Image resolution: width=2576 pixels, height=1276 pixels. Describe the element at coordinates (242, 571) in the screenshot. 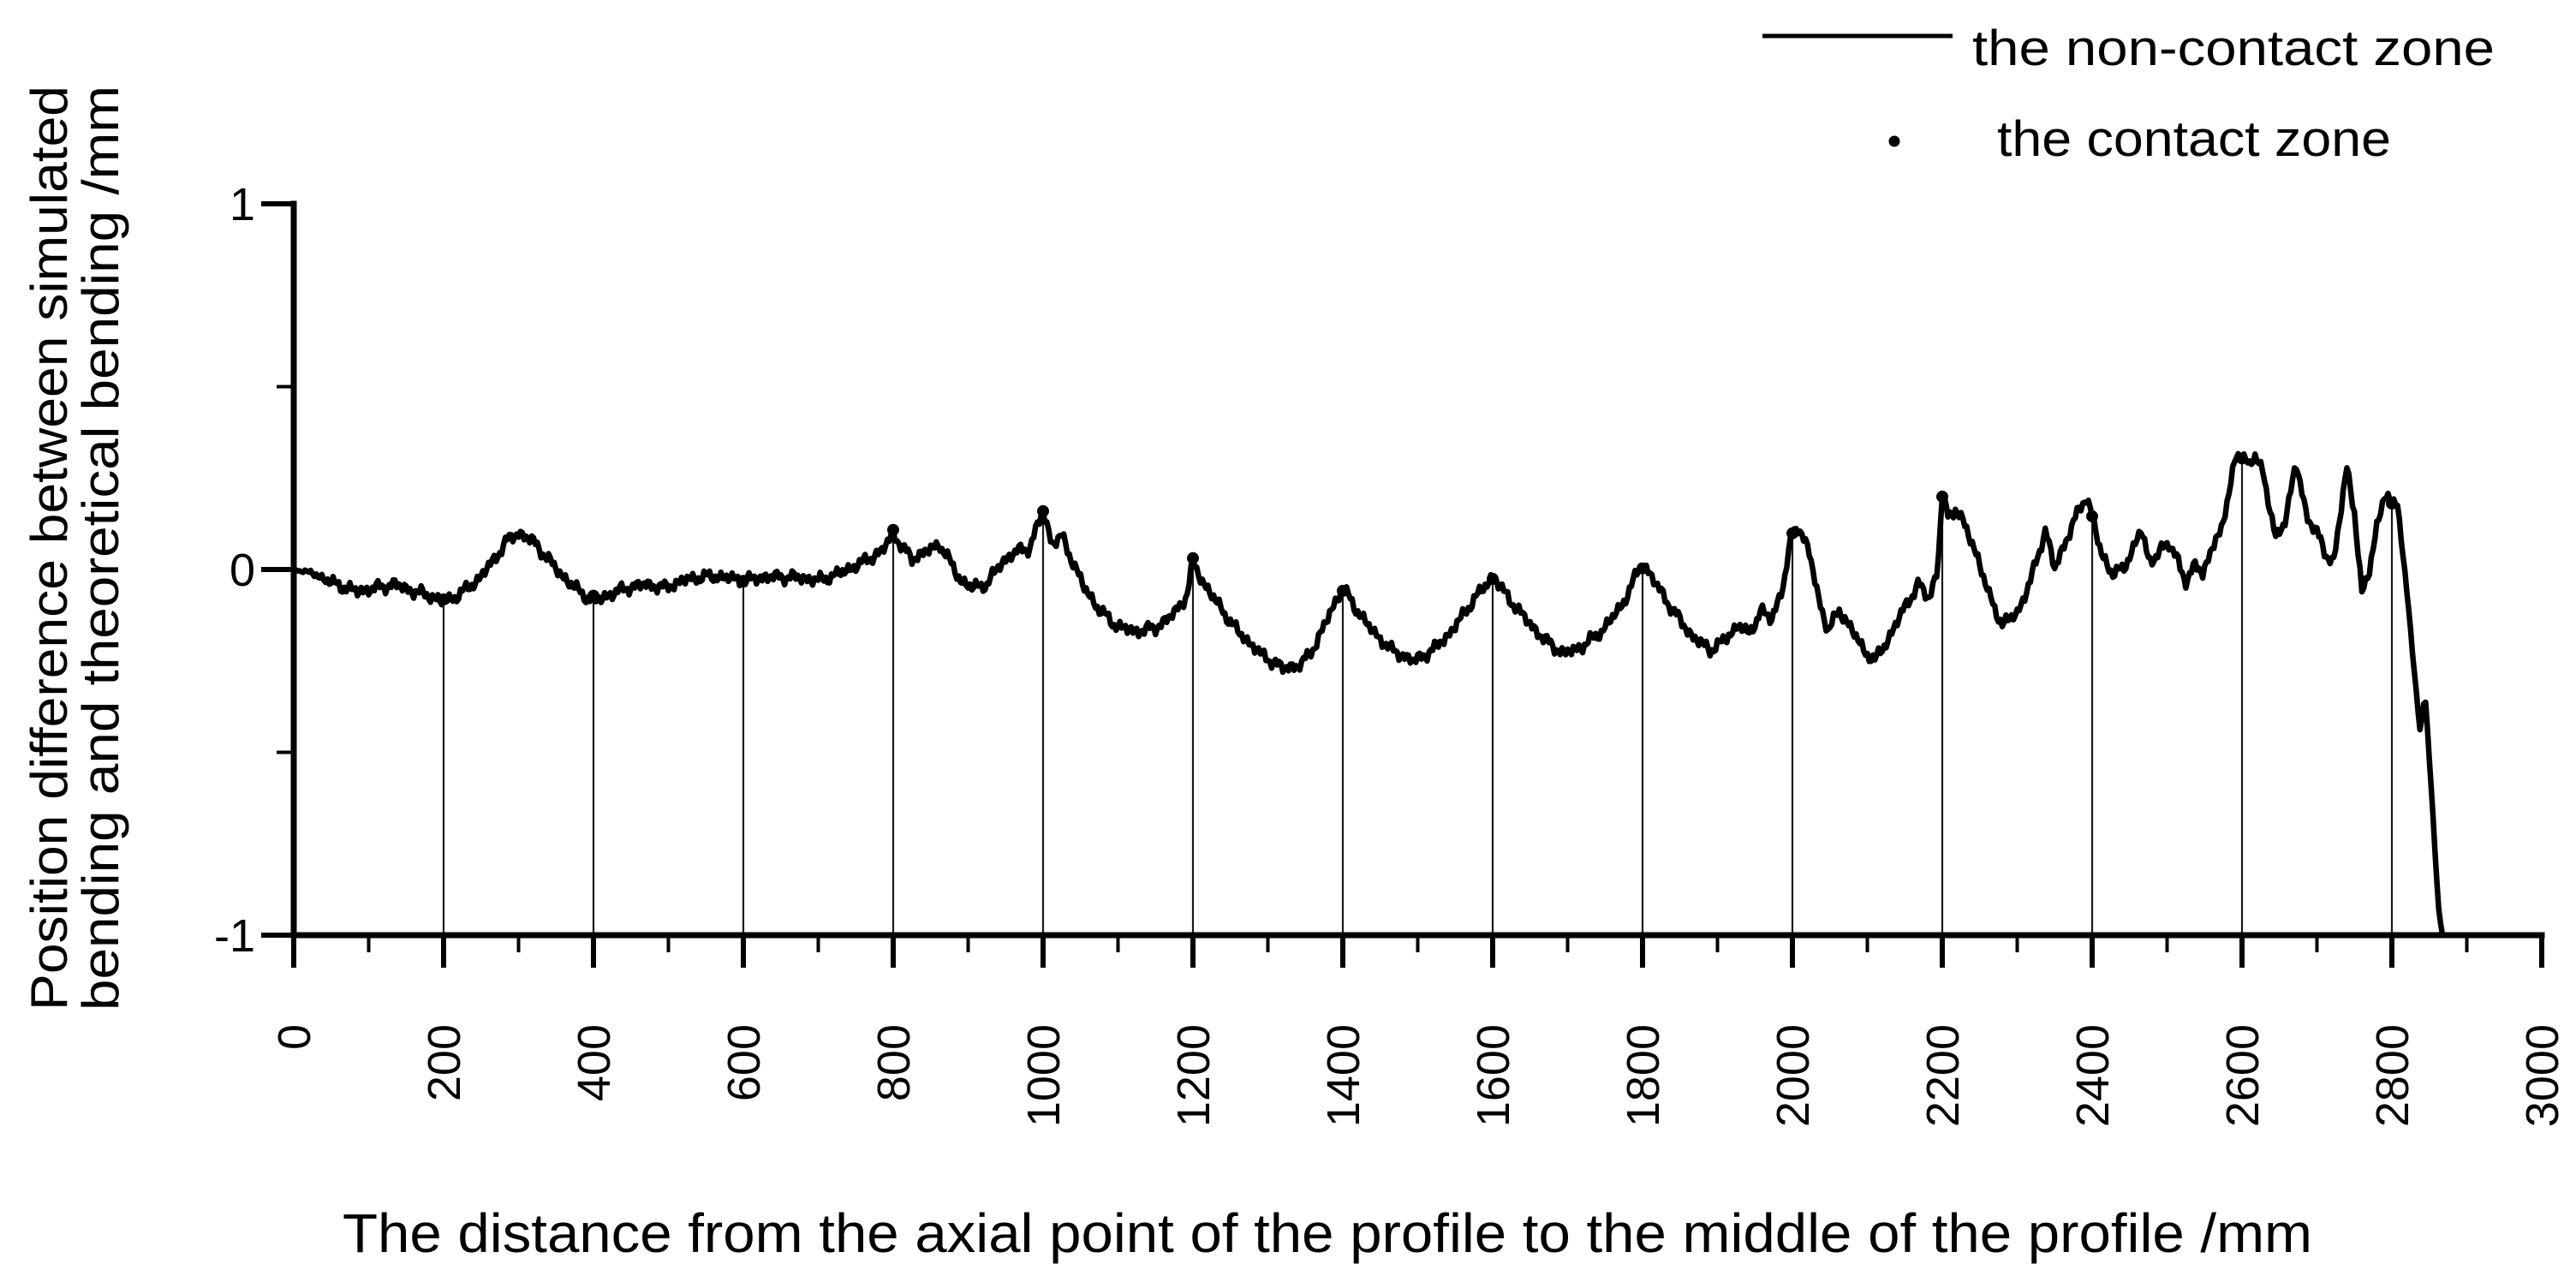

I see `y-tick-label: 0` at that location.